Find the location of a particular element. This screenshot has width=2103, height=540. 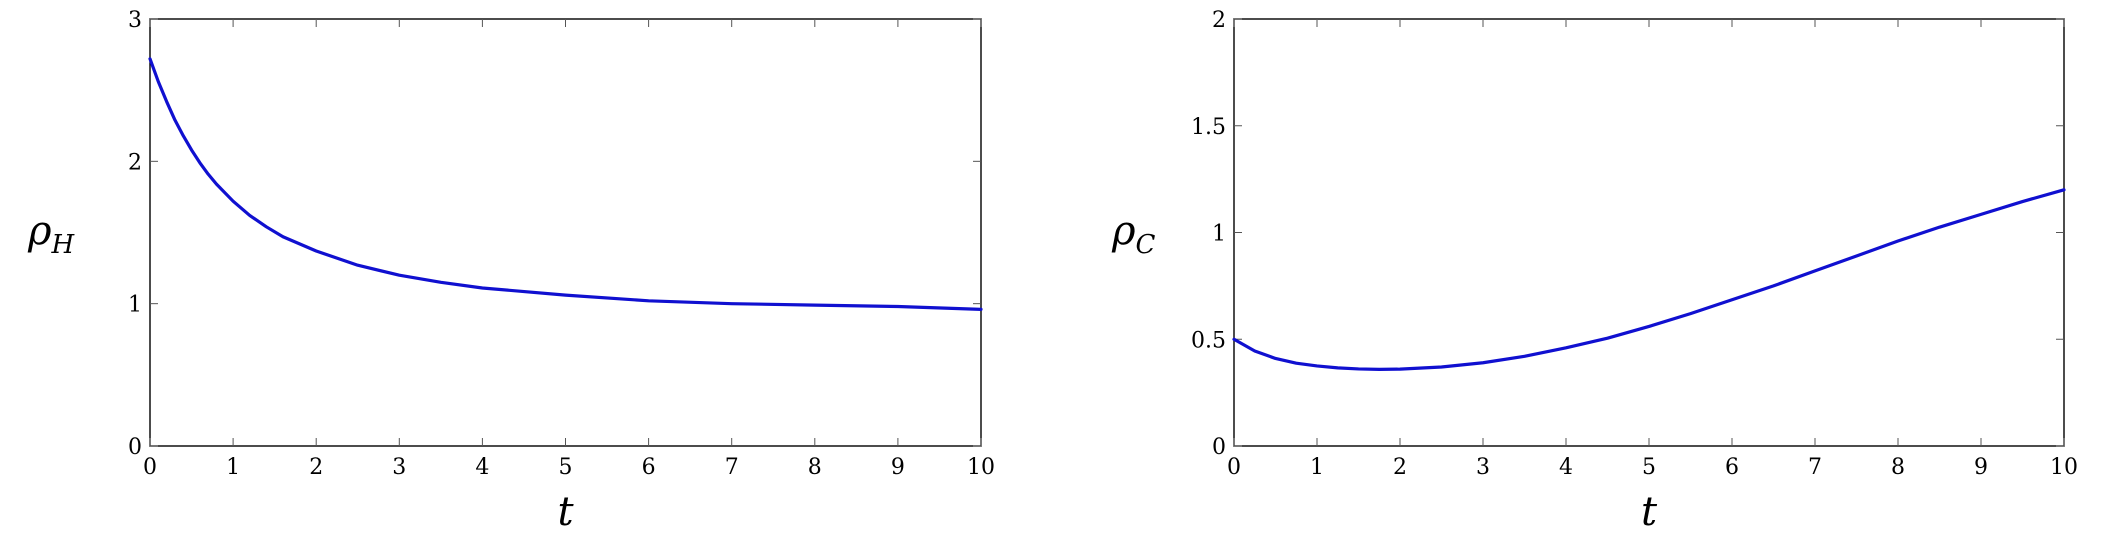

series-line is located at coordinates (1649, 279).